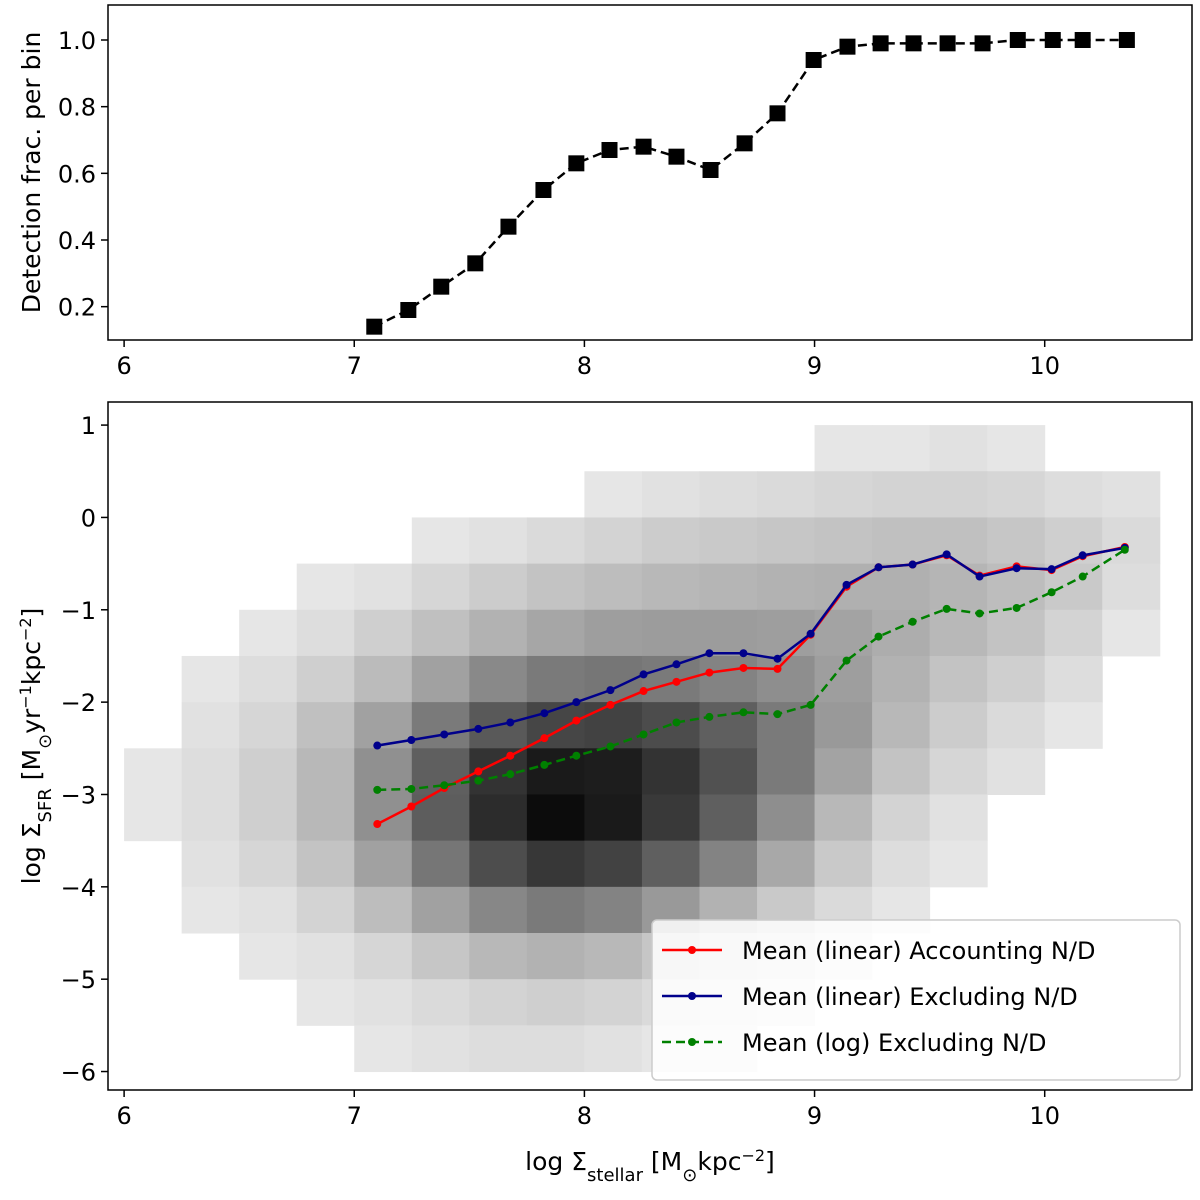 Image resolution: width=1200 pixels, height=1200 pixels. Describe the element at coordinates (77, 241) in the screenshot. I see `y-tick-label: 0.4` at that location.